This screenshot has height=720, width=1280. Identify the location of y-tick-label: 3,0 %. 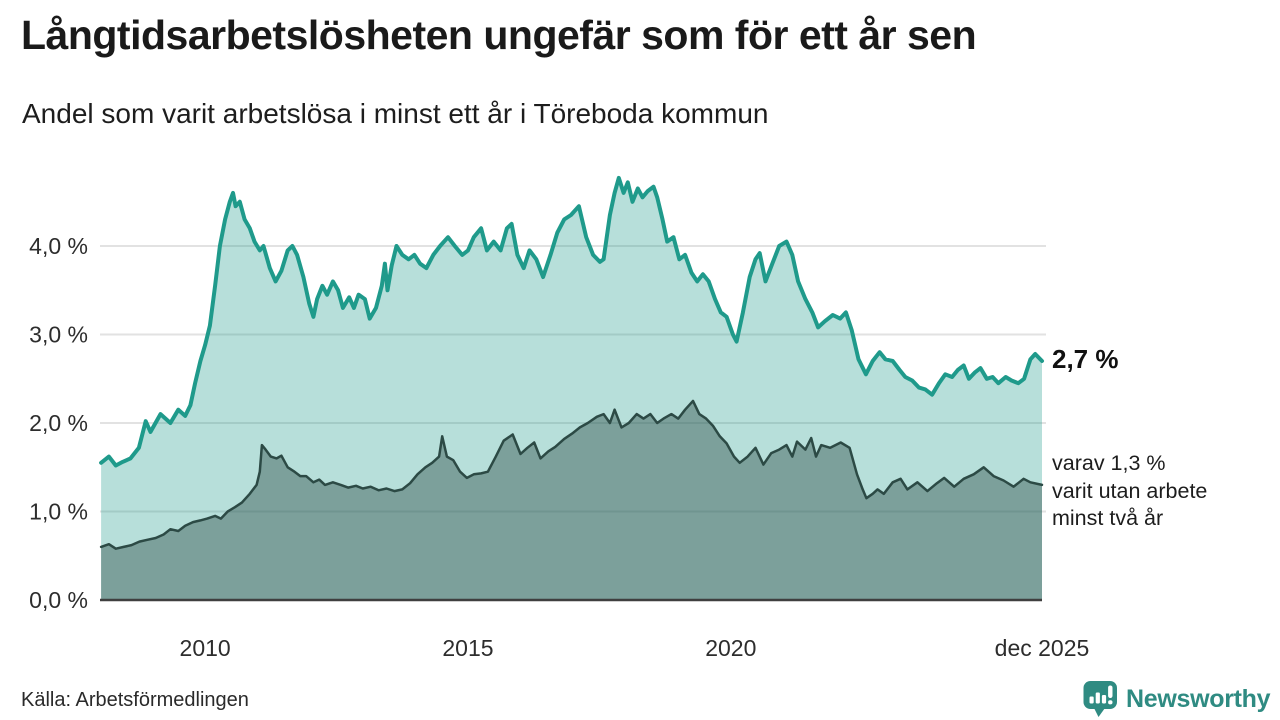
(58, 335).